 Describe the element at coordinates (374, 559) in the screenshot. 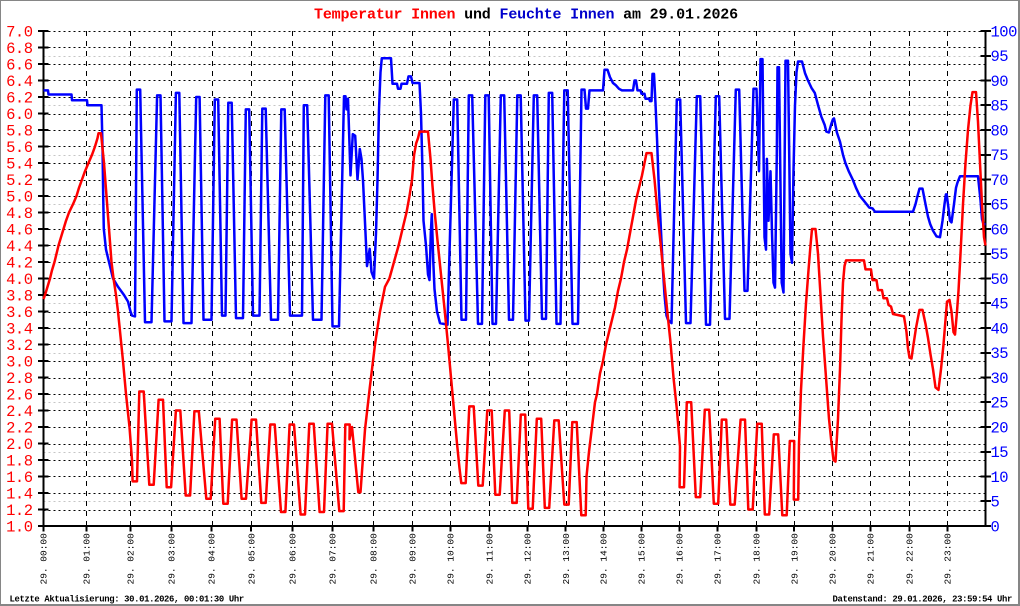

I see `svg-text: 29. 08:00` at that location.